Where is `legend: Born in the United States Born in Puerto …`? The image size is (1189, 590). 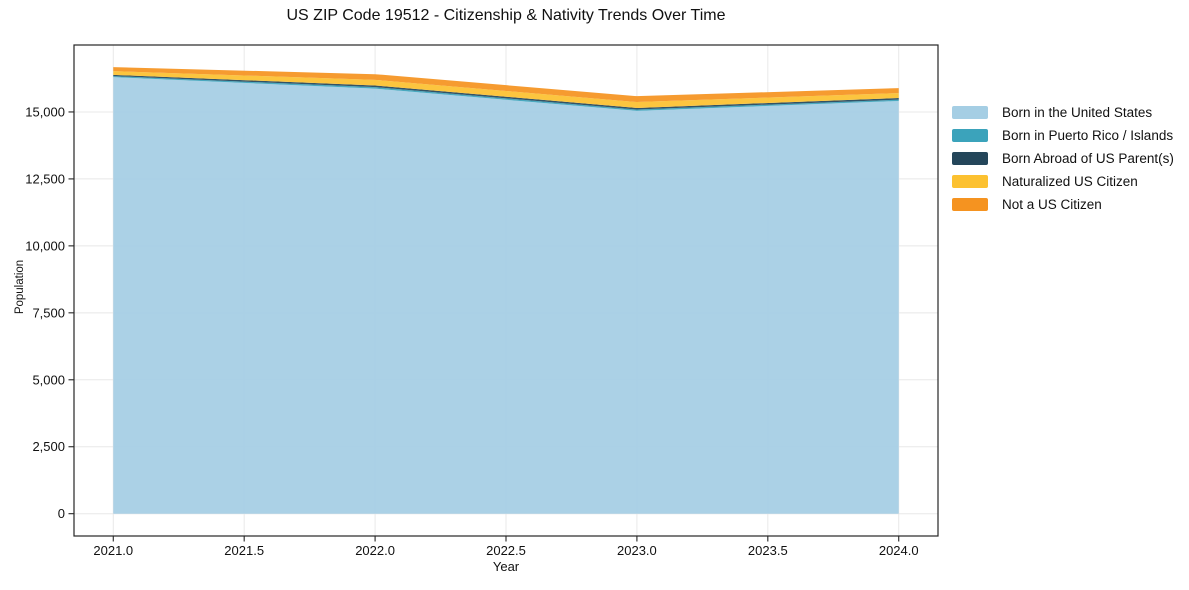 legend: Born in the United States Born in Puerto … is located at coordinates (1063, 163).